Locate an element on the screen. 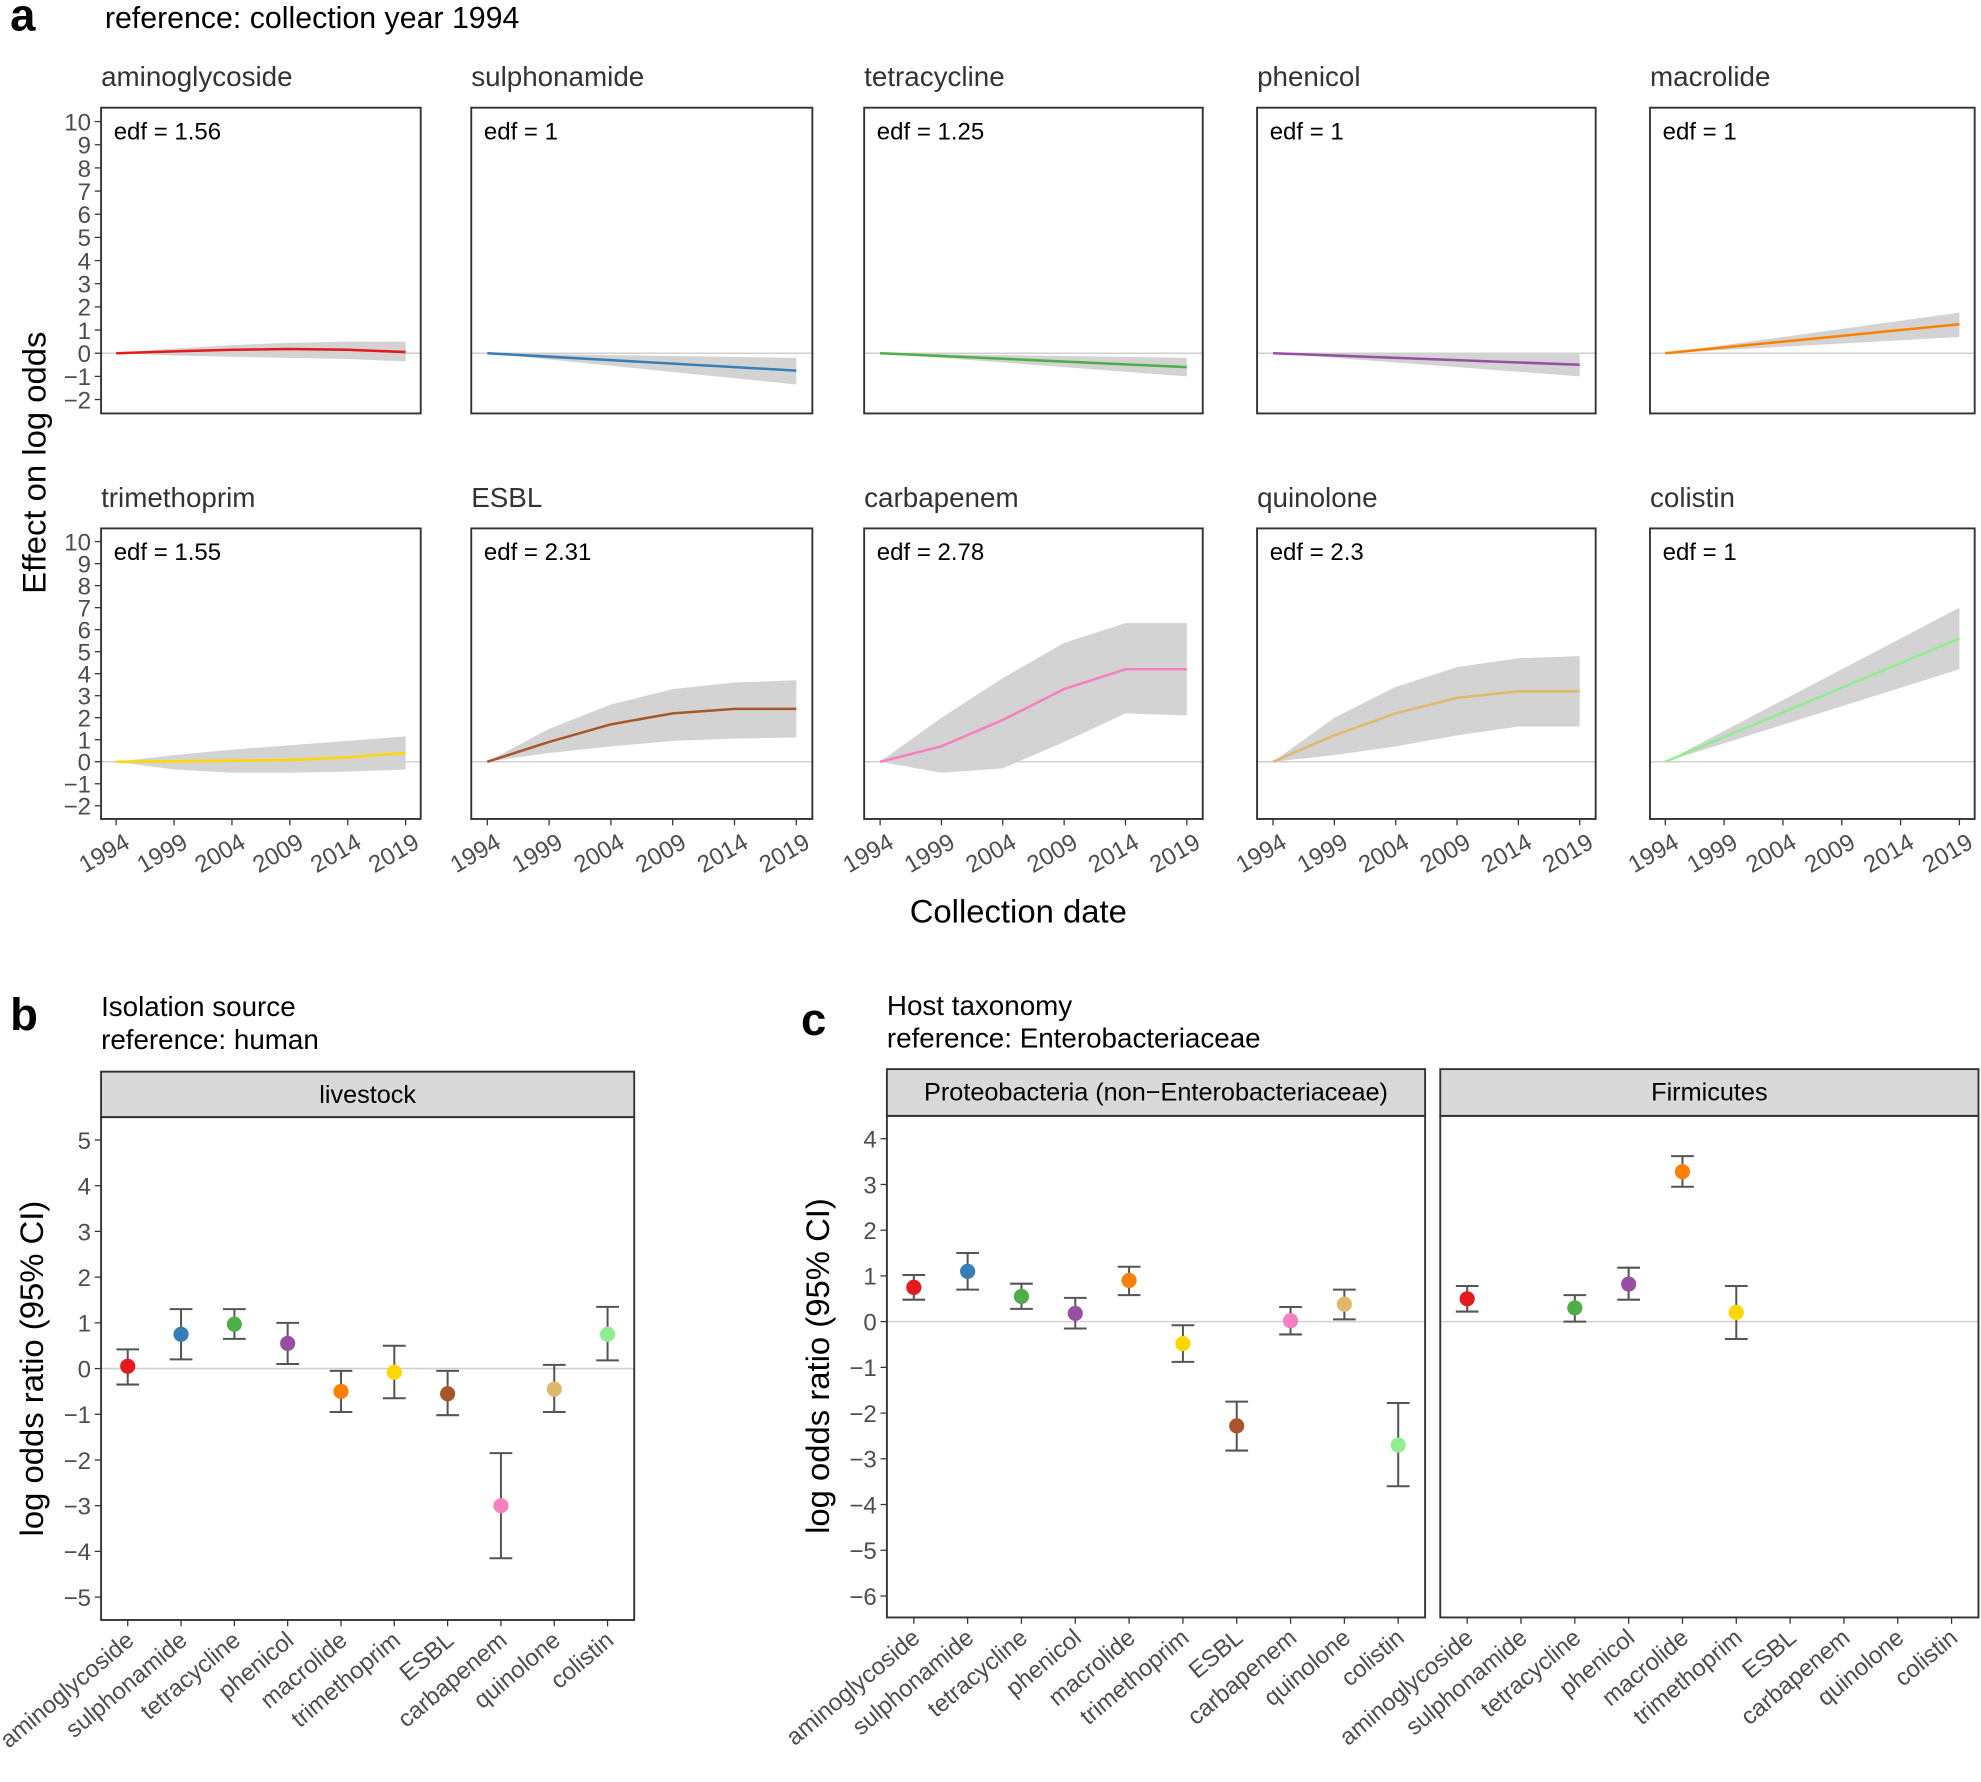 The height and width of the screenshot is (1782, 1981). y-axis-label: Effect on log odds is located at coordinates (33, 463).